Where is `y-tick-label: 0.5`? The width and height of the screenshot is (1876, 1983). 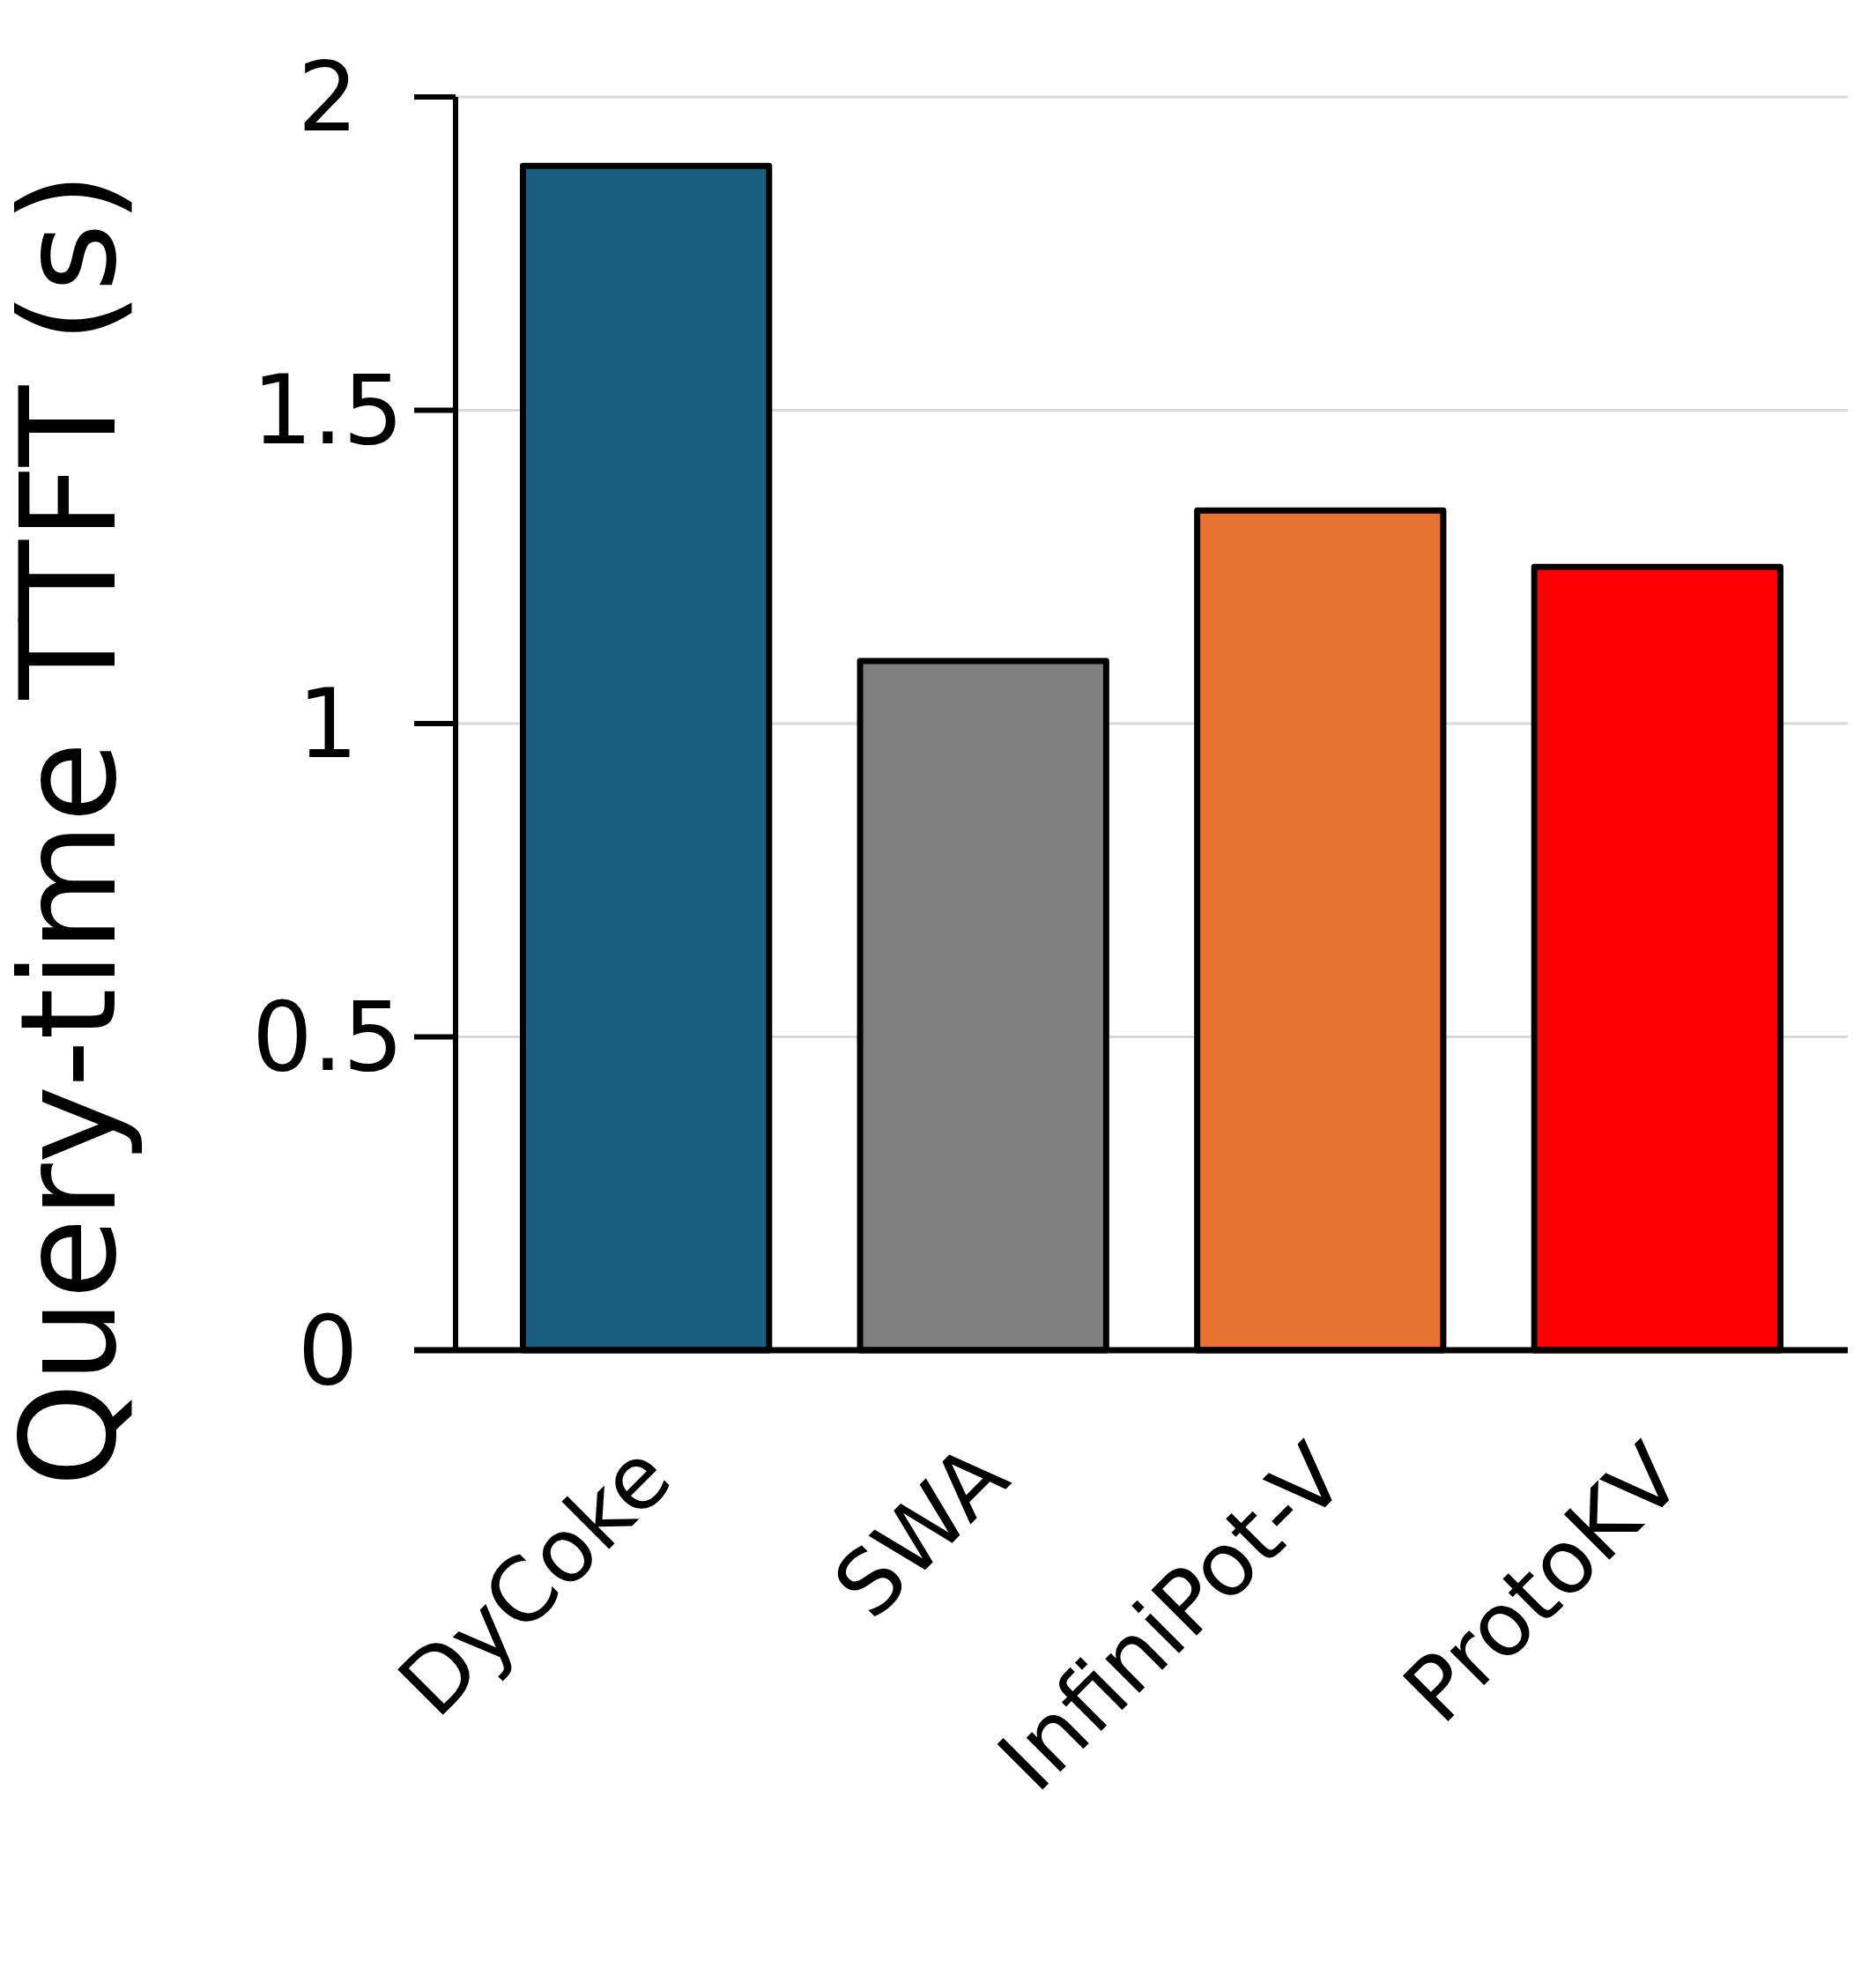 y-tick-label: 0.5 is located at coordinates (328, 1037).